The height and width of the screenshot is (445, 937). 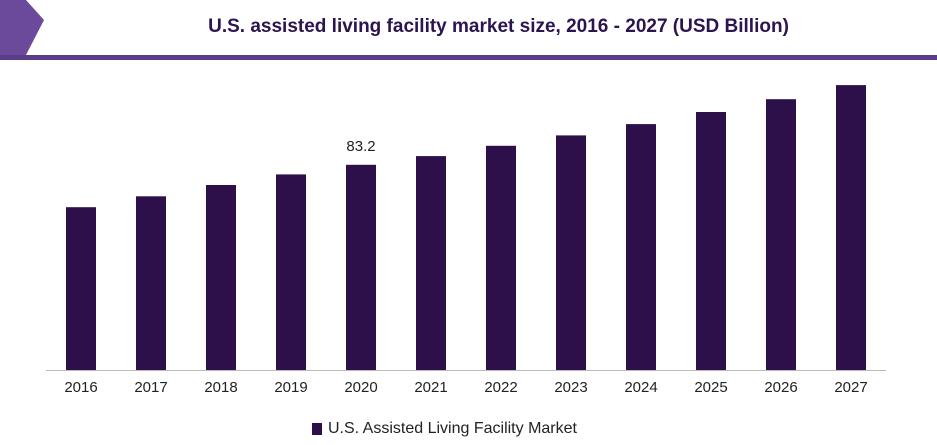 I want to click on x-tick-label-2026: 2026, so click(x=780, y=387).